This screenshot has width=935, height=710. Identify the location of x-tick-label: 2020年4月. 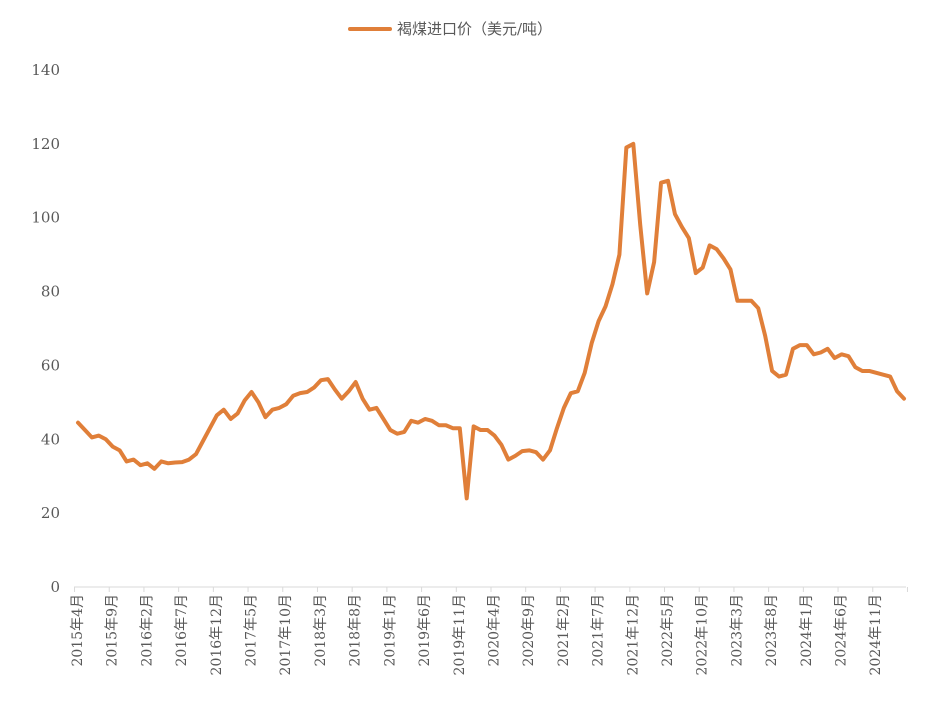
(494, 630).